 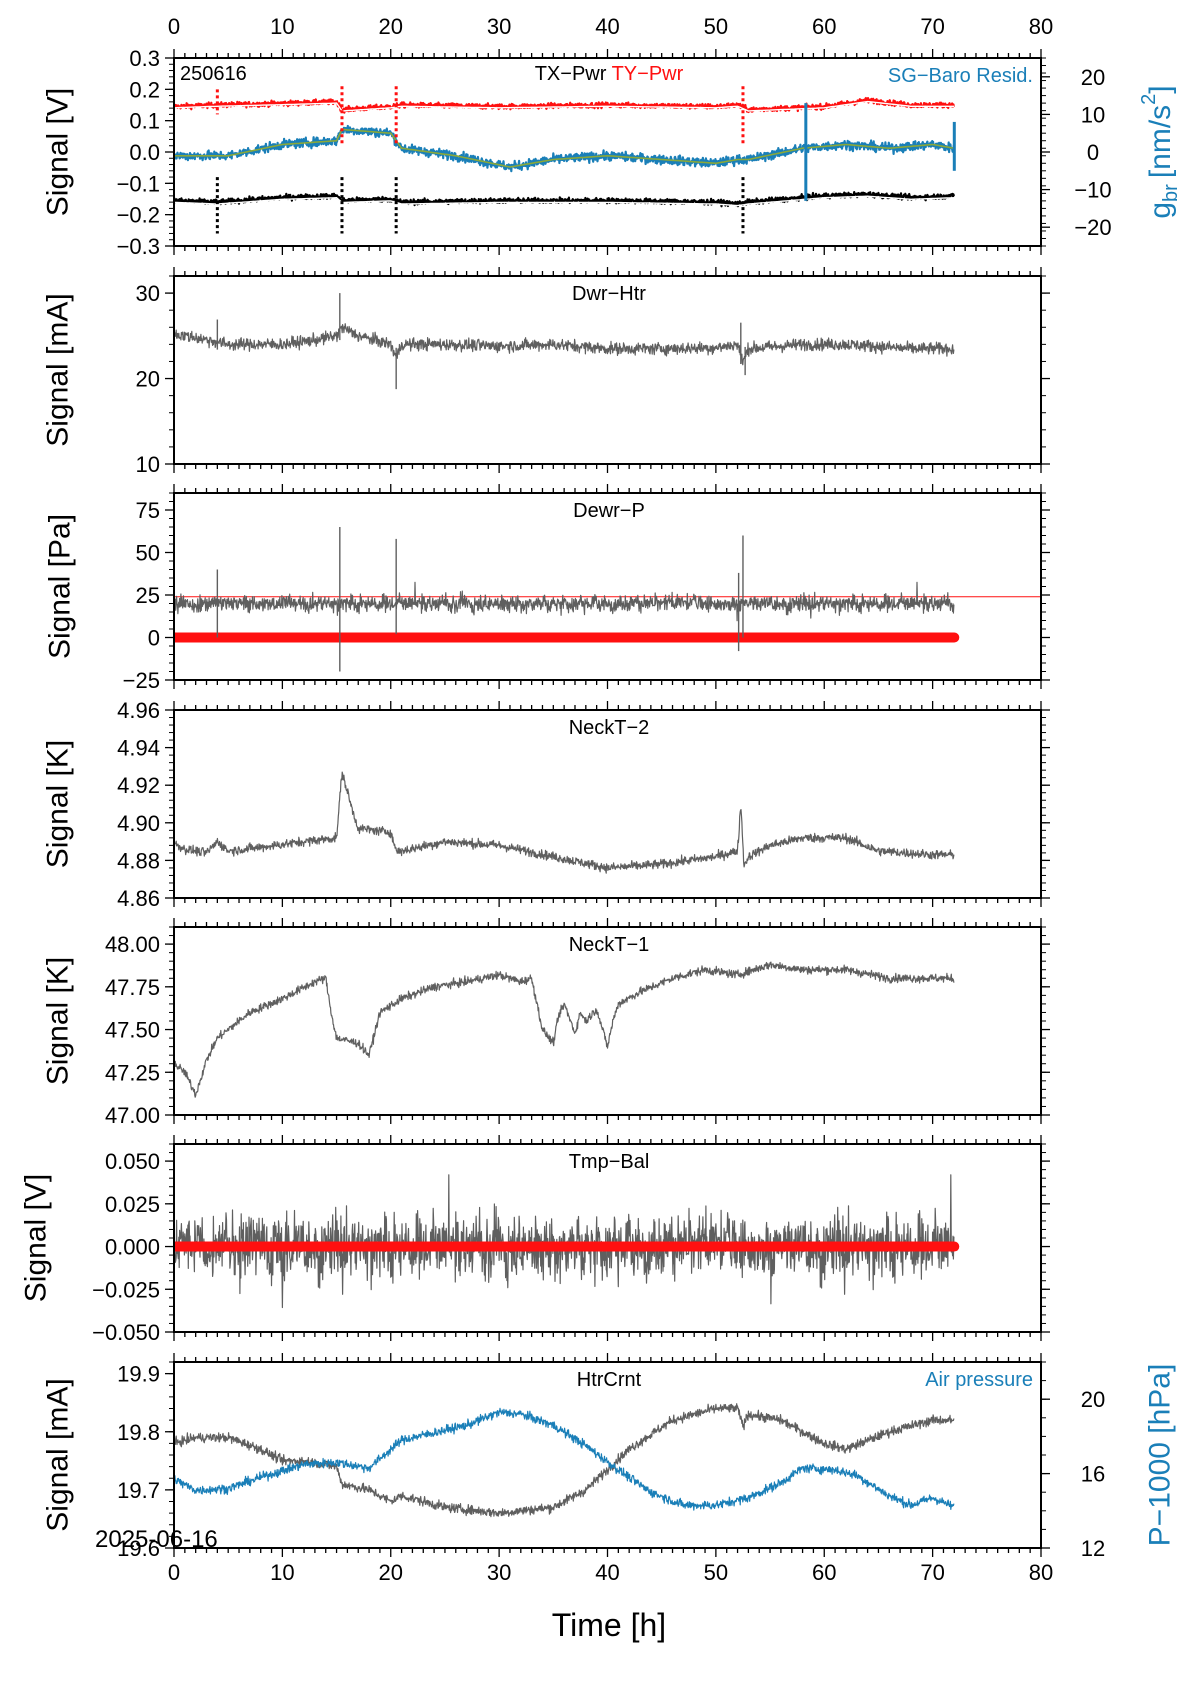 I want to click on y-tick-label: 50, so click(x=148, y=553).